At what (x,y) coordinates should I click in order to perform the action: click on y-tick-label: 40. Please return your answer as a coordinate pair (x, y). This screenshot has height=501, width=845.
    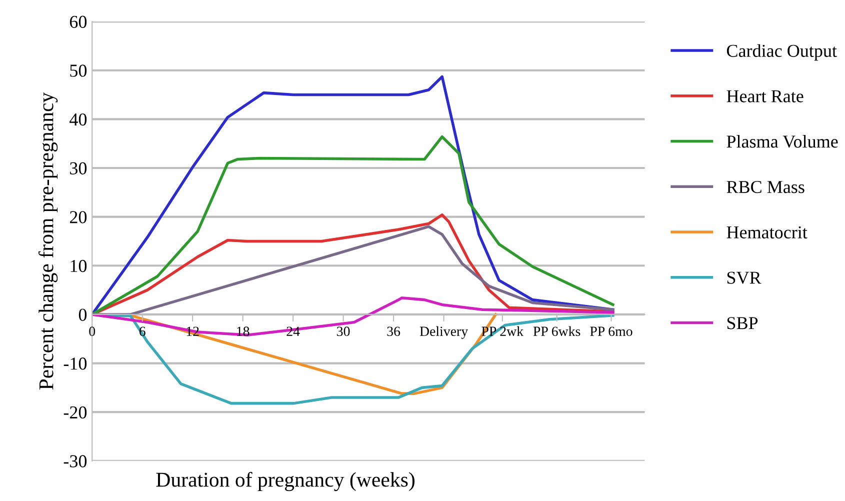
    Looking at the image, I should click on (78, 119).